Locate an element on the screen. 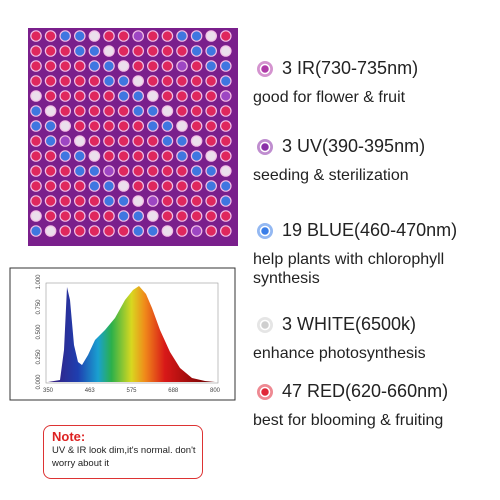 This screenshot has height=500, width=500. spectrum-axes is located at coordinates (132, 333).